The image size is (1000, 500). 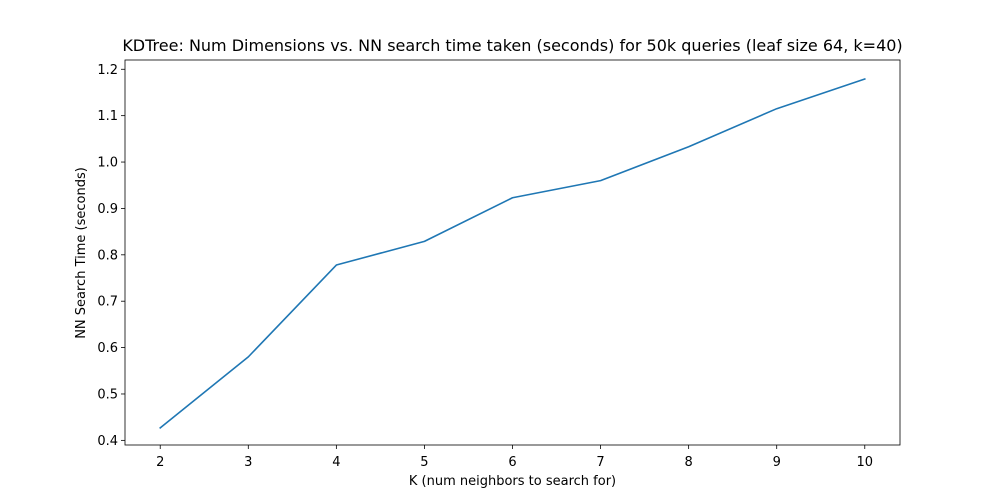 What do you see at coordinates (864, 462) in the screenshot?
I see `x-tick-label: 10` at bounding box center [864, 462].